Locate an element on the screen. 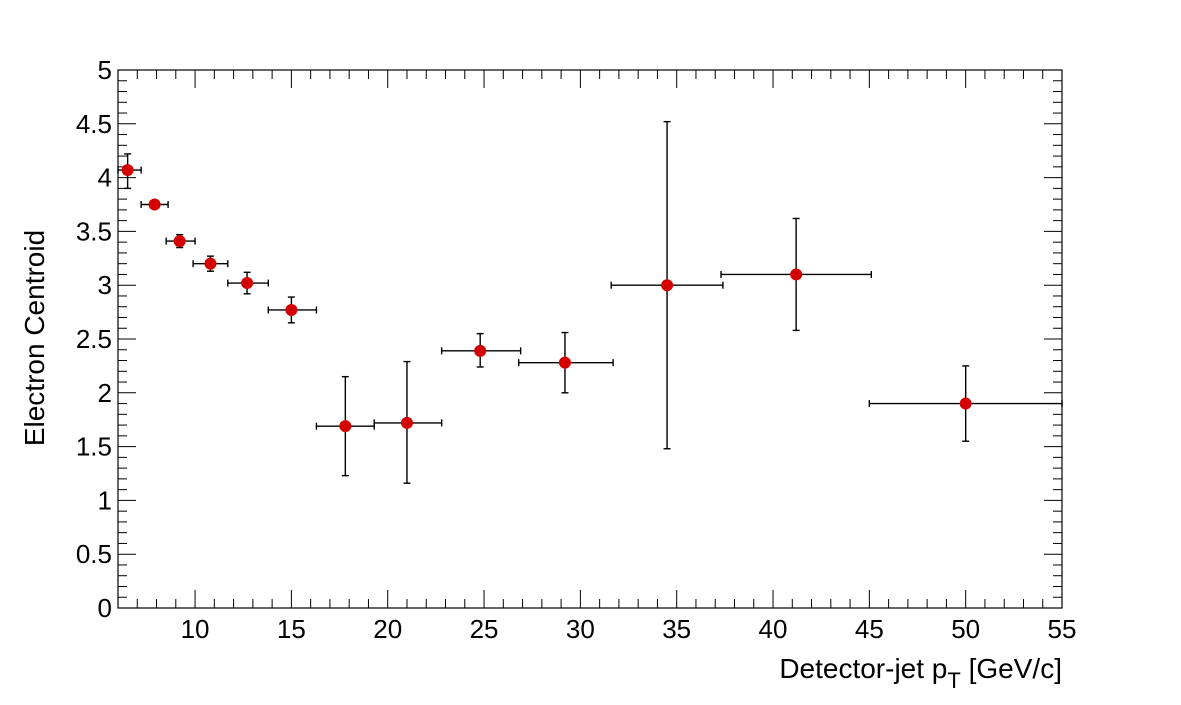  y-tick-label: 0.5 is located at coordinates (94, 554).